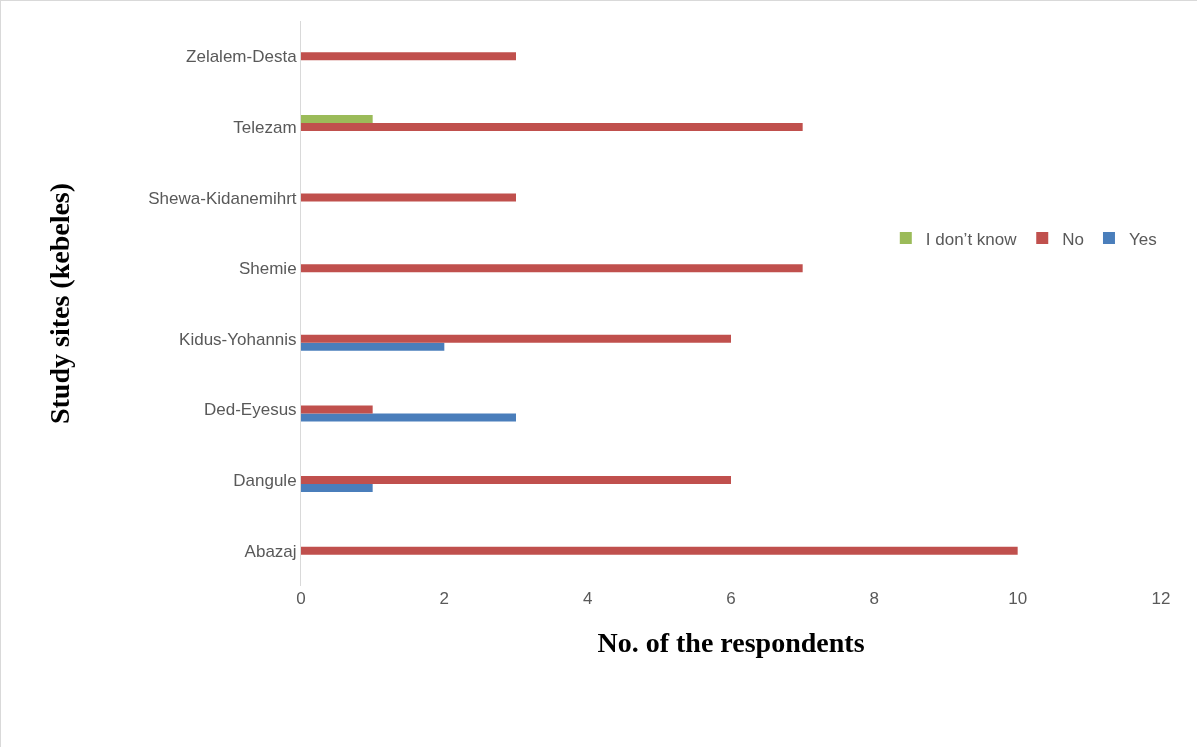  I want to click on x-tick-label: 2, so click(444, 598).